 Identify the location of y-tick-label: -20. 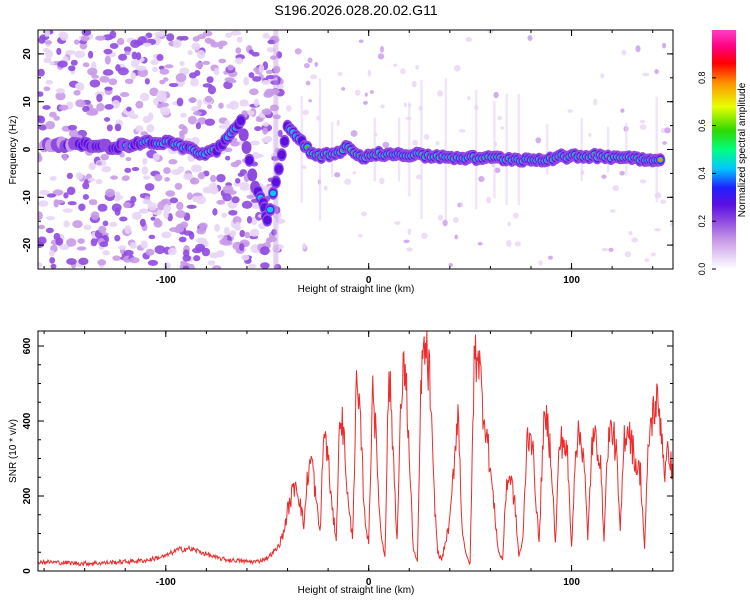
(27, 244).